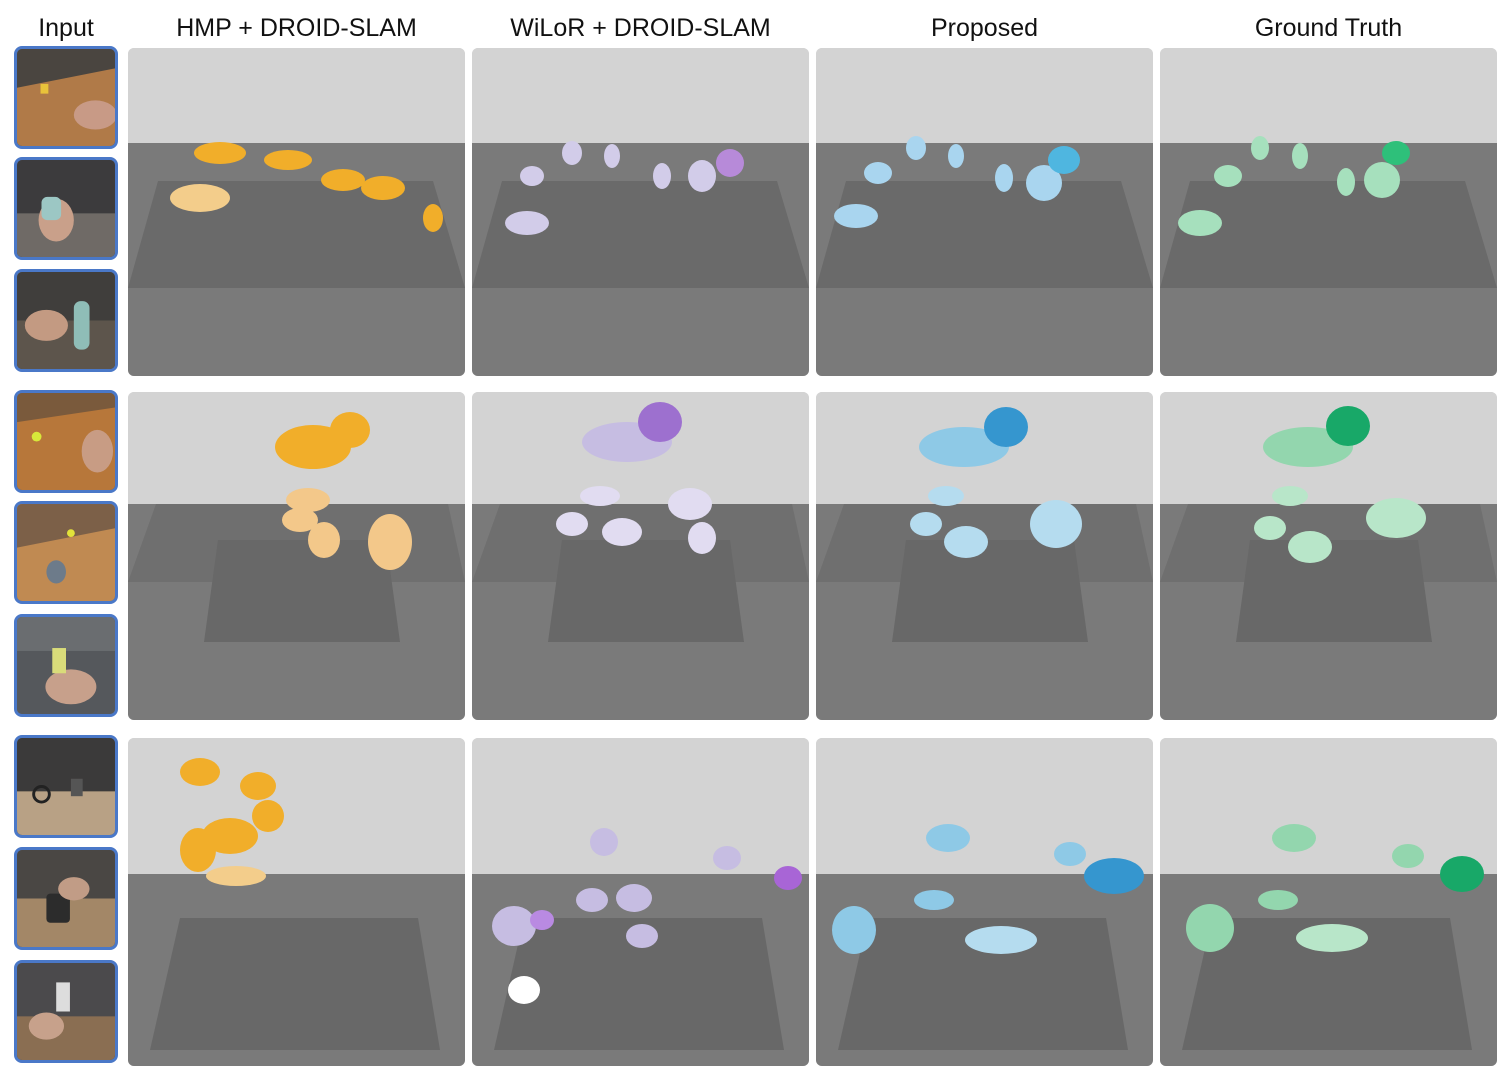  I want to click on render-panel-row3-wilor, so click(640, 902).